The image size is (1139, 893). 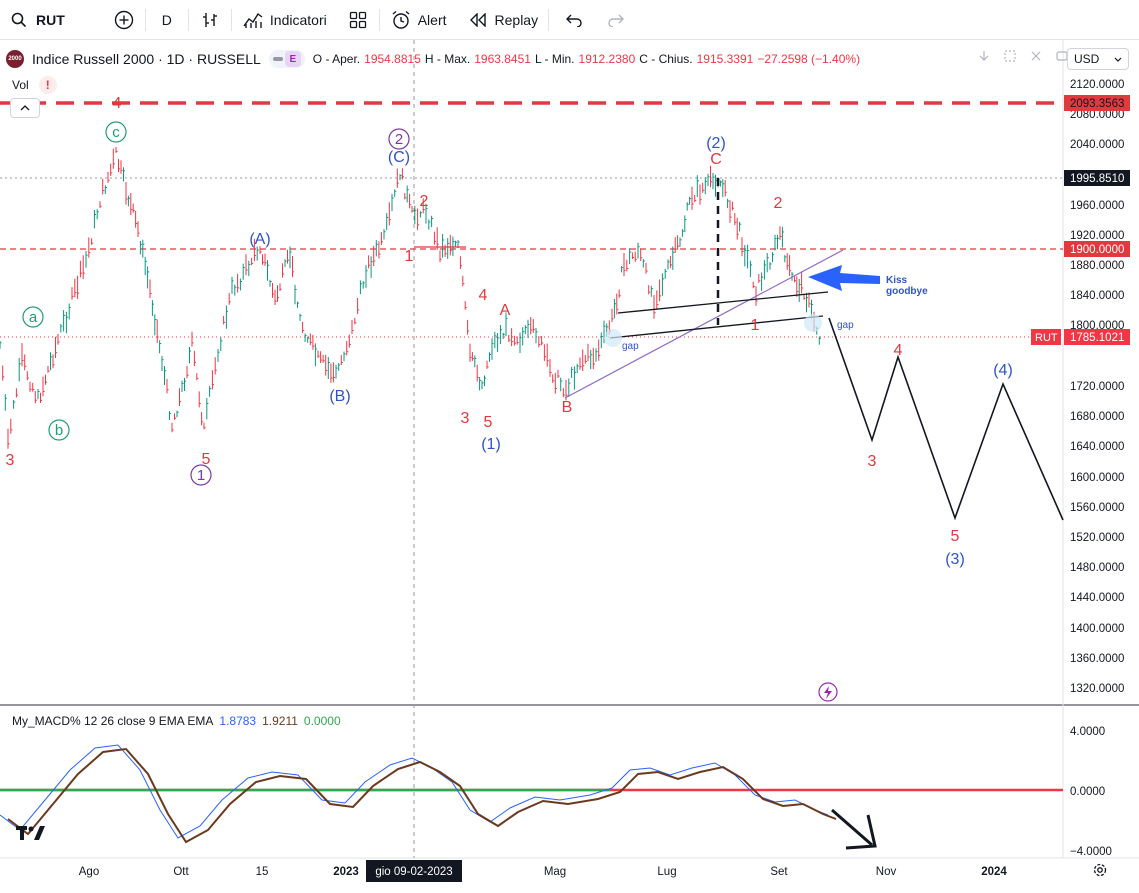 I want to click on replay-label: Replay, so click(x=516, y=19).